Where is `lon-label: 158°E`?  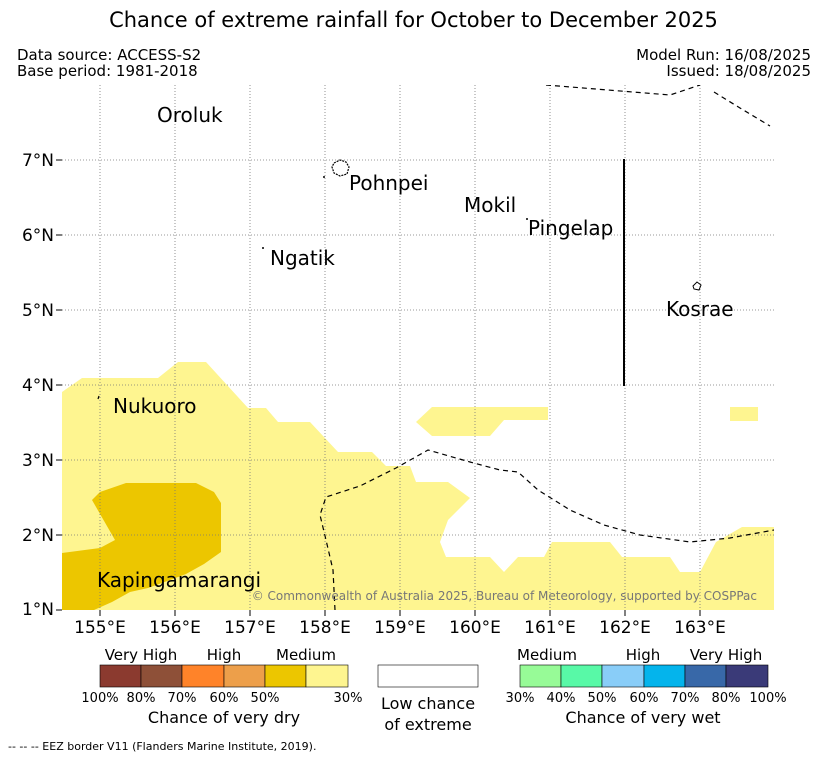
lon-label: 158°E is located at coordinates (325, 628).